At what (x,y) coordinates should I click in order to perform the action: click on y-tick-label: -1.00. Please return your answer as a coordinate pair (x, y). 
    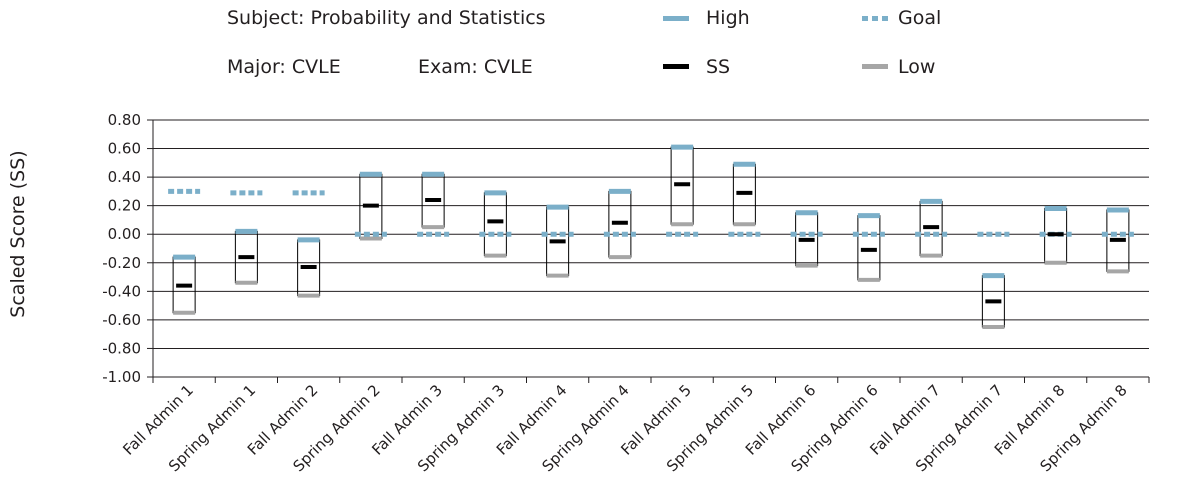
    Looking at the image, I should click on (121, 377).